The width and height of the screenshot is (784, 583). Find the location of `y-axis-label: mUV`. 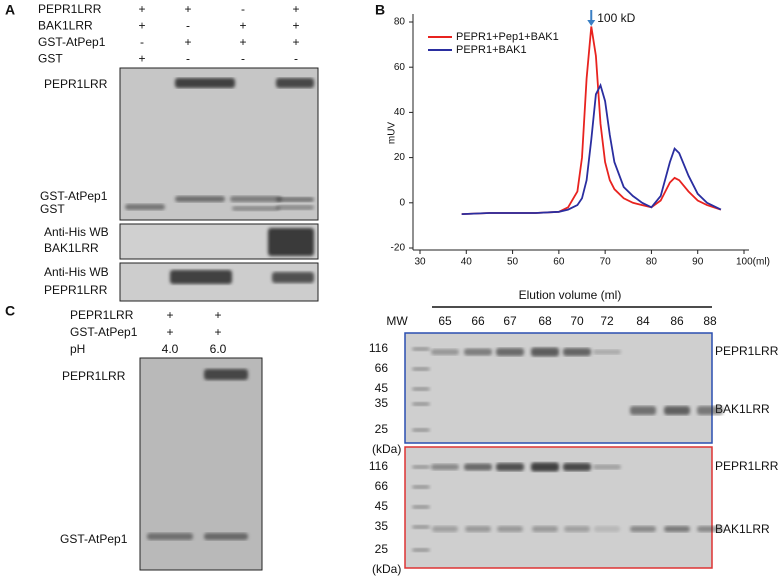

y-axis-label: mUV is located at coordinates (392, 133).